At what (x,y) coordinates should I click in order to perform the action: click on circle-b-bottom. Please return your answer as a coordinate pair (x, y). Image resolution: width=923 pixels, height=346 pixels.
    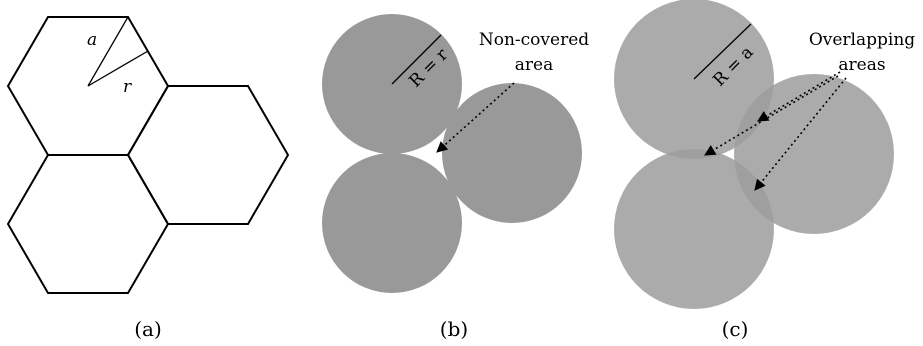
    Looking at the image, I should click on (392, 223).